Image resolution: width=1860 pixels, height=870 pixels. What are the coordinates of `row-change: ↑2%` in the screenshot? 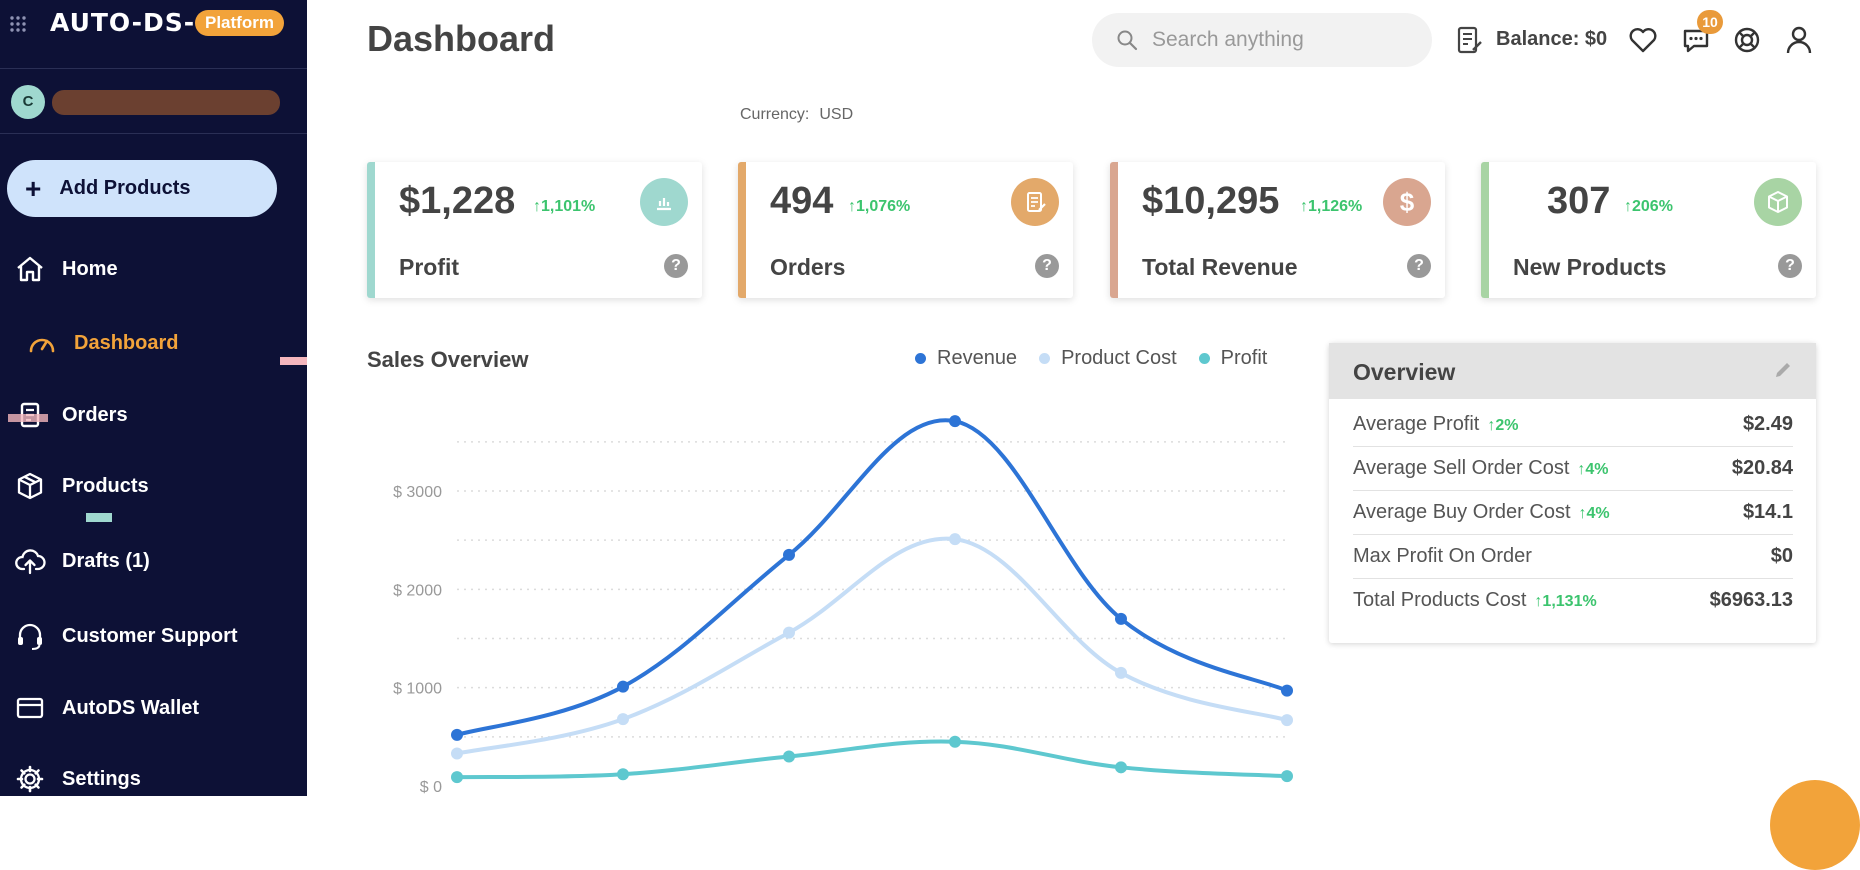 It's located at (1503, 425).